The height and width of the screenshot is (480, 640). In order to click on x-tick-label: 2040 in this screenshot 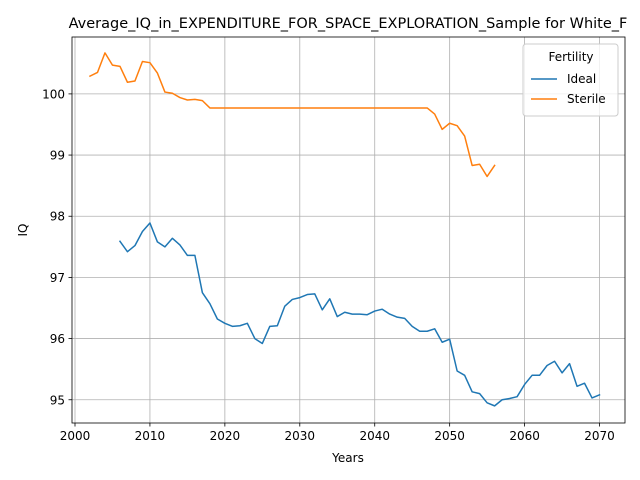, I will do `click(374, 436)`.